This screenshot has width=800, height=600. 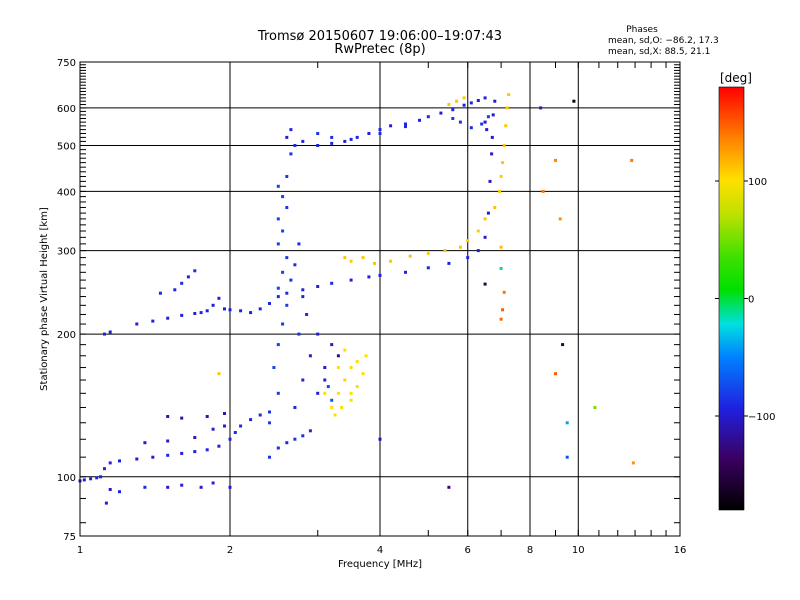 What do you see at coordinates (66, 109) in the screenshot?
I see `y-tick-label: 600` at bounding box center [66, 109].